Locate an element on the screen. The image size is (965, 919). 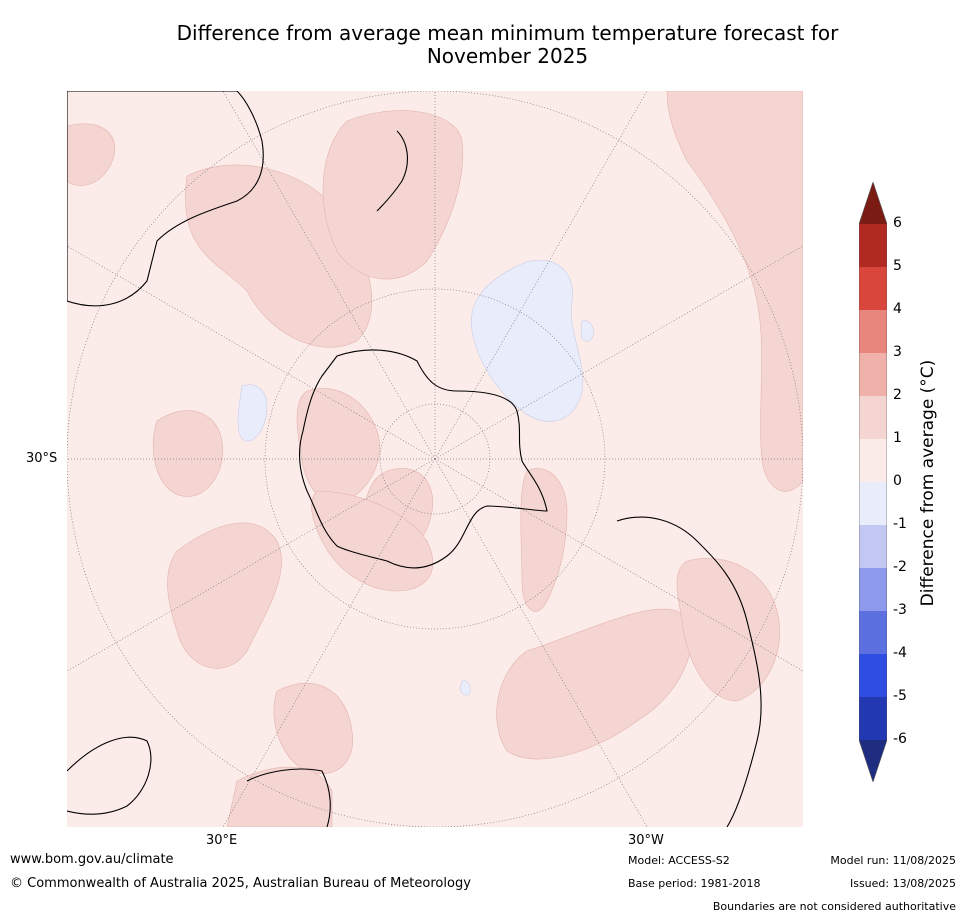
colorbar is located at coordinates (873, 482).